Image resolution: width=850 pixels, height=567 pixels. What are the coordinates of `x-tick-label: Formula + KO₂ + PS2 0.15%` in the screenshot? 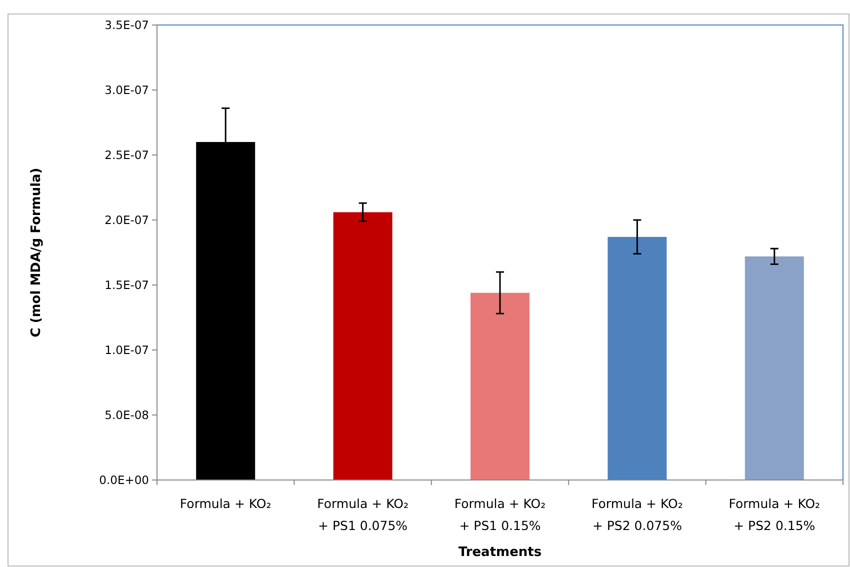 It's located at (774, 514).